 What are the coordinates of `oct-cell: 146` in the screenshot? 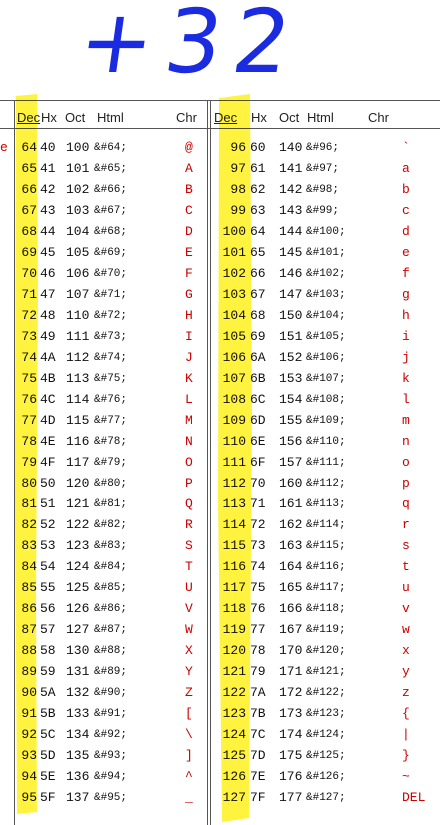 It's located at (291, 273).